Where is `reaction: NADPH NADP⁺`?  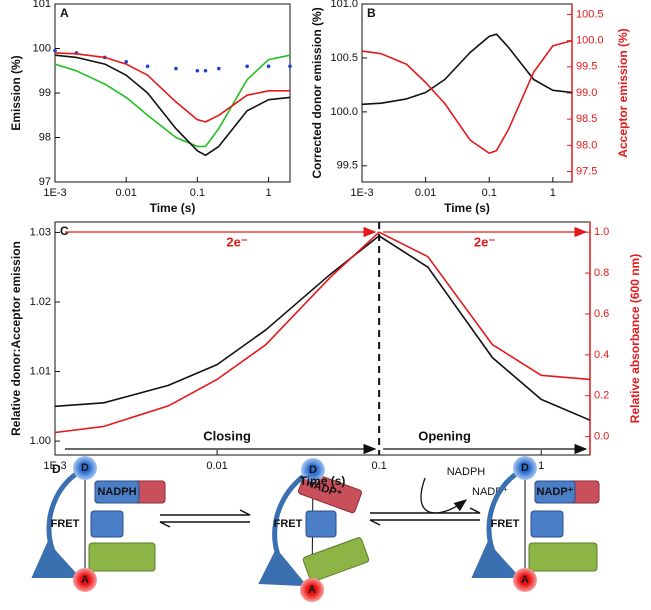 reaction: NADPH NADP⁺ is located at coordinates (439, 496).